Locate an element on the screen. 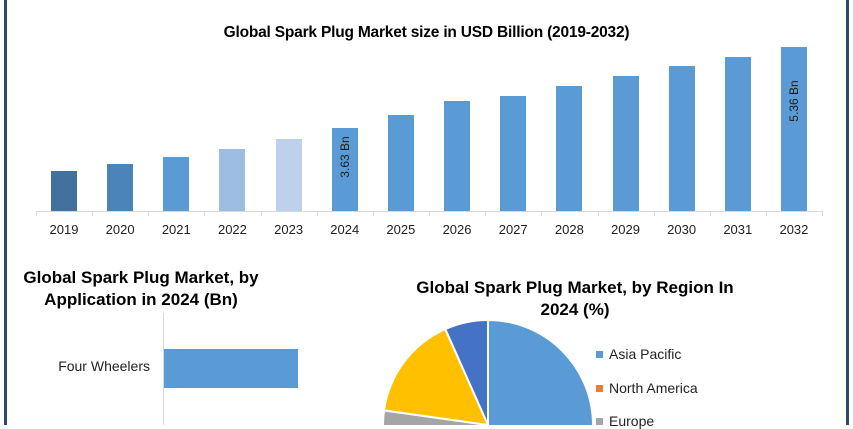 The image size is (853, 429). bar-2027 is located at coordinates (513, 153).